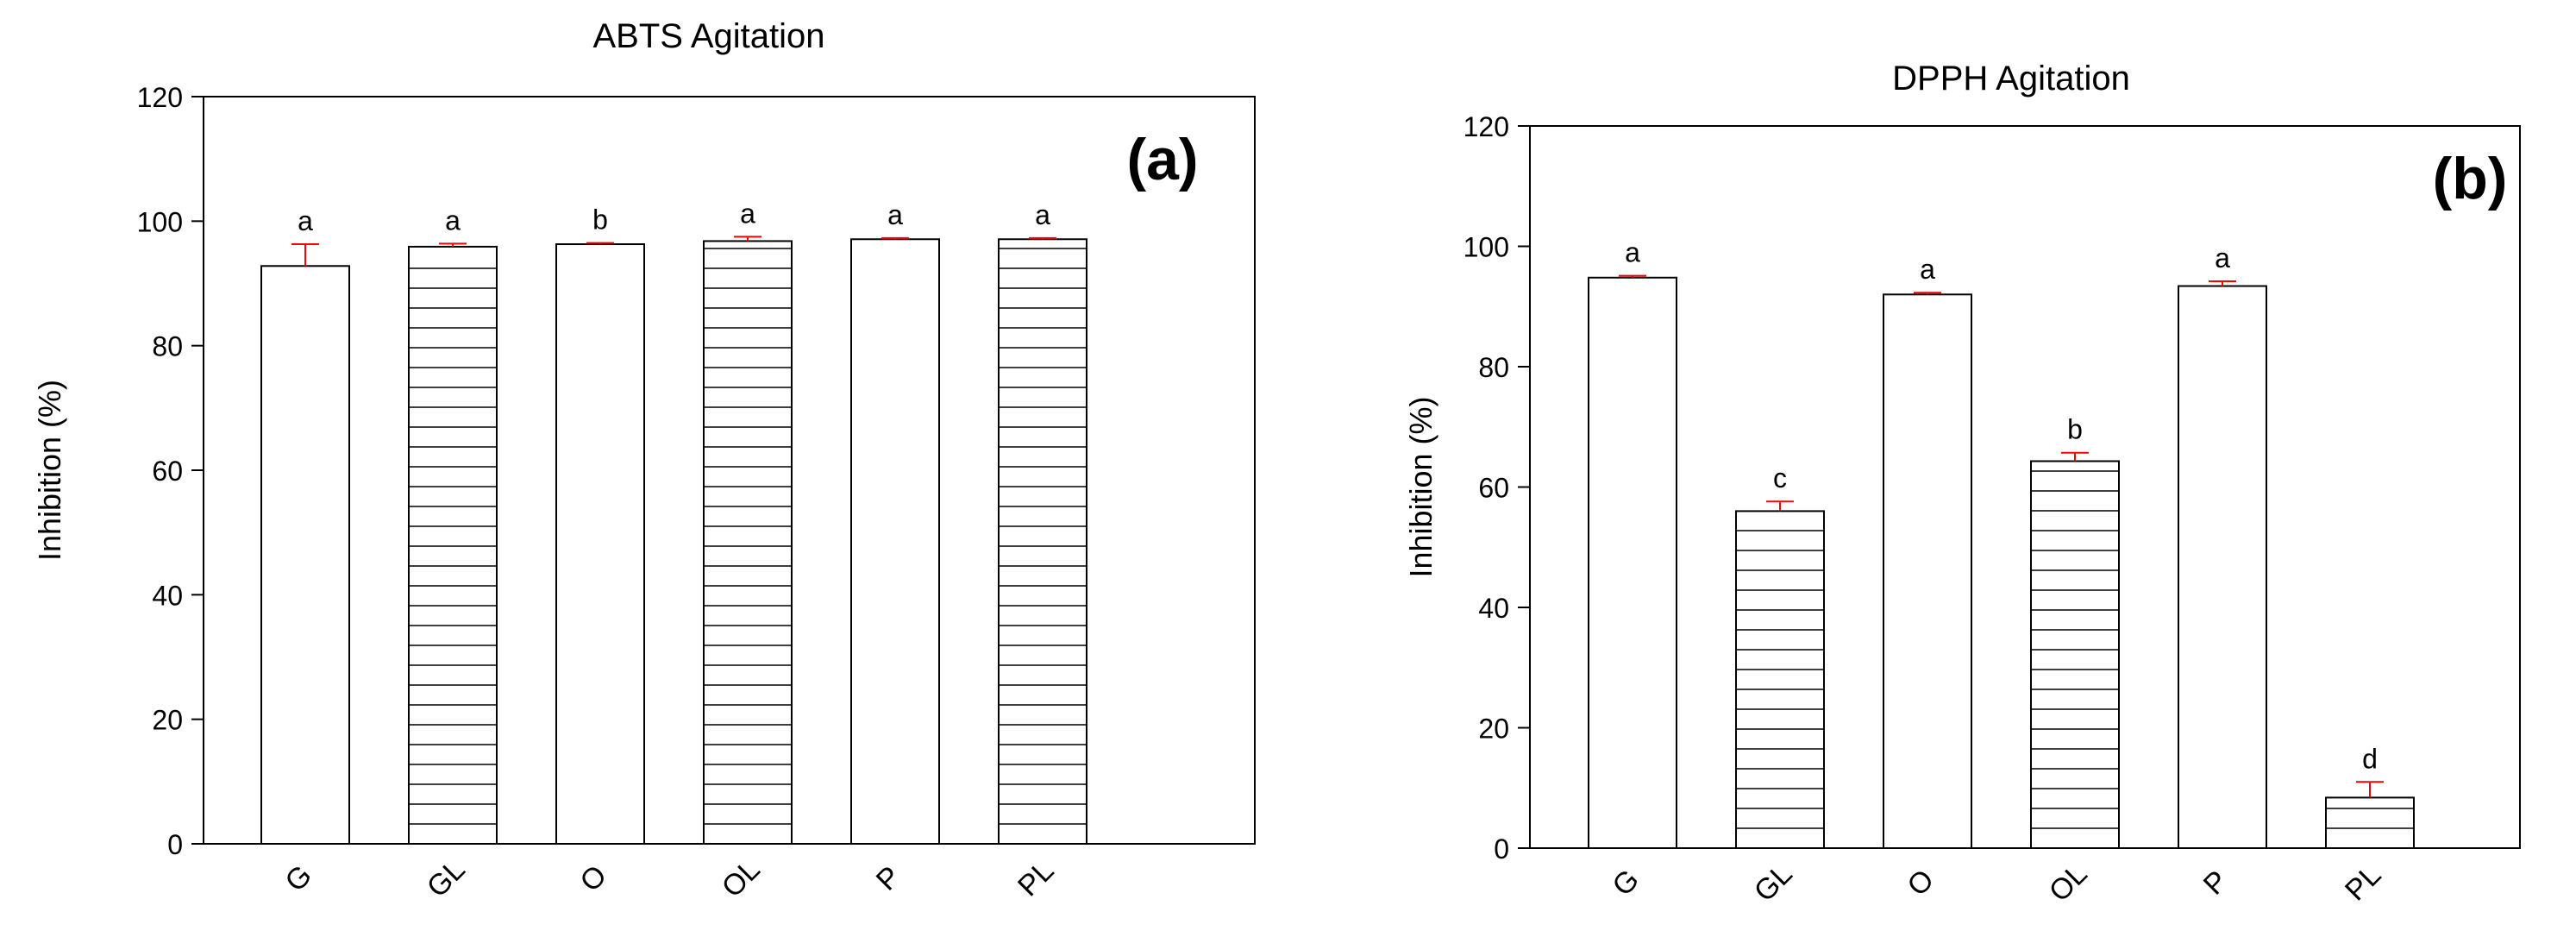  Describe the element at coordinates (2011, 78) in the screenshot. I see `chart-title: DPPH Agitation` at that location.